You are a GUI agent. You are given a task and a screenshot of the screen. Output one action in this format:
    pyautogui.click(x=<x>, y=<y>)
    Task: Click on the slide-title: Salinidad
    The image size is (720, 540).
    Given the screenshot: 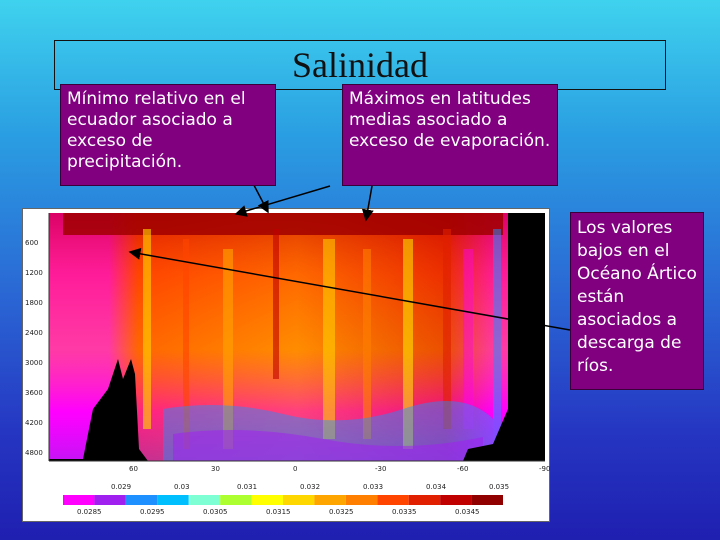 What is the action you would take?
    pyautogui.click(x=360, y=65)
    